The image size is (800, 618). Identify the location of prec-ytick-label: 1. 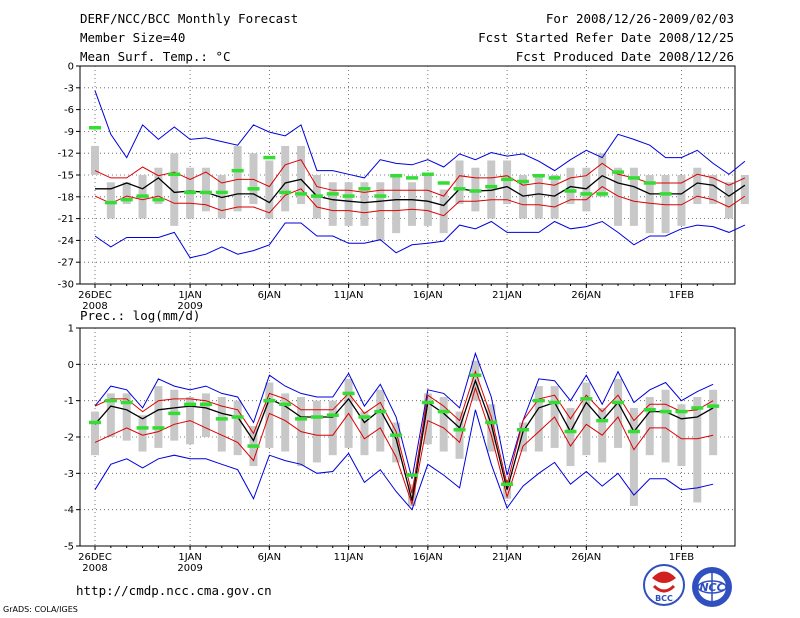
(71, 329).